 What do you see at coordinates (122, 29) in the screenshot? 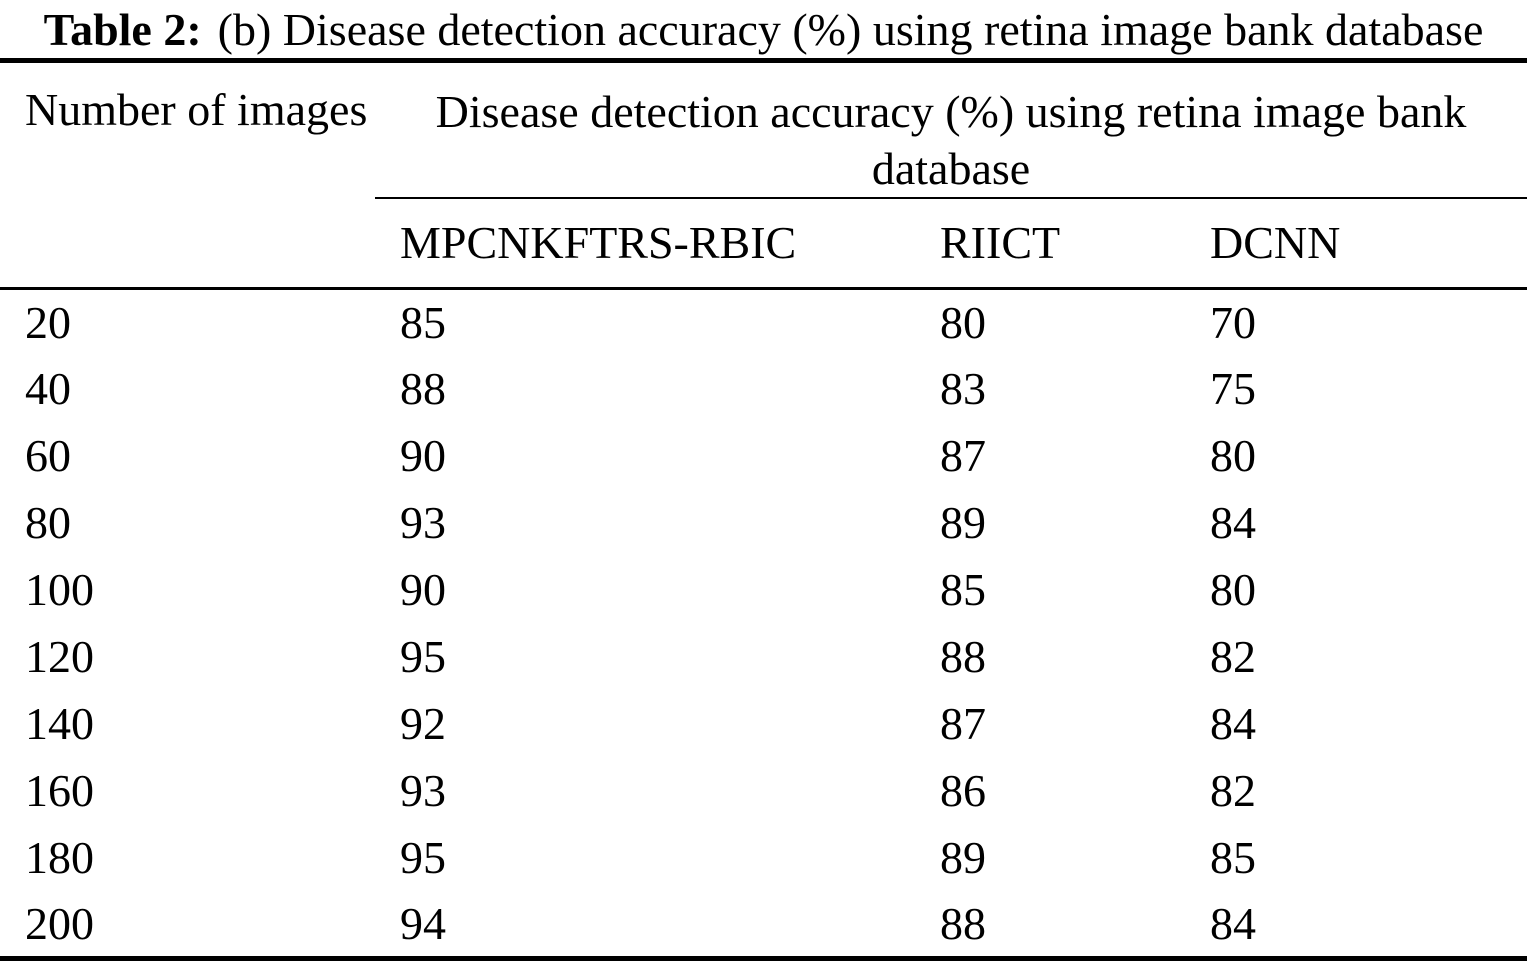
I see `table-caption-label: Table 2:` at bounding box center [122, 29].